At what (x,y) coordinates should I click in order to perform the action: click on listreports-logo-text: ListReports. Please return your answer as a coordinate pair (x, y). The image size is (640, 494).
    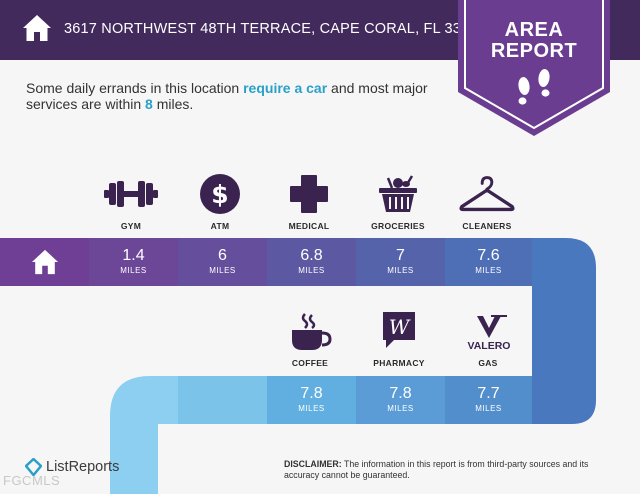
    Looking at the image, I should click on (83, 467).